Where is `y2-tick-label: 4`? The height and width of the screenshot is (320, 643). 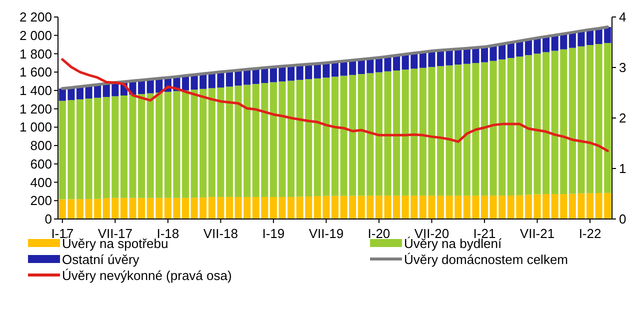 y2-tick-label: 4 is located at coordinates (622, 17).